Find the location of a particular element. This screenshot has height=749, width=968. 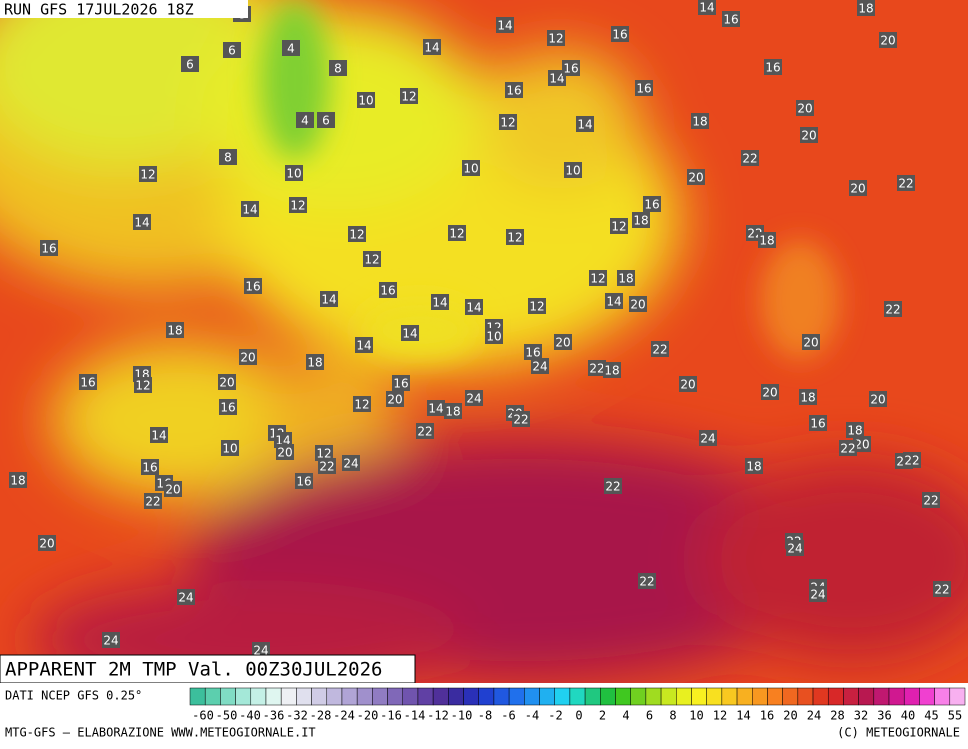

legend-label: 2 is located at coordinates (602, 716).